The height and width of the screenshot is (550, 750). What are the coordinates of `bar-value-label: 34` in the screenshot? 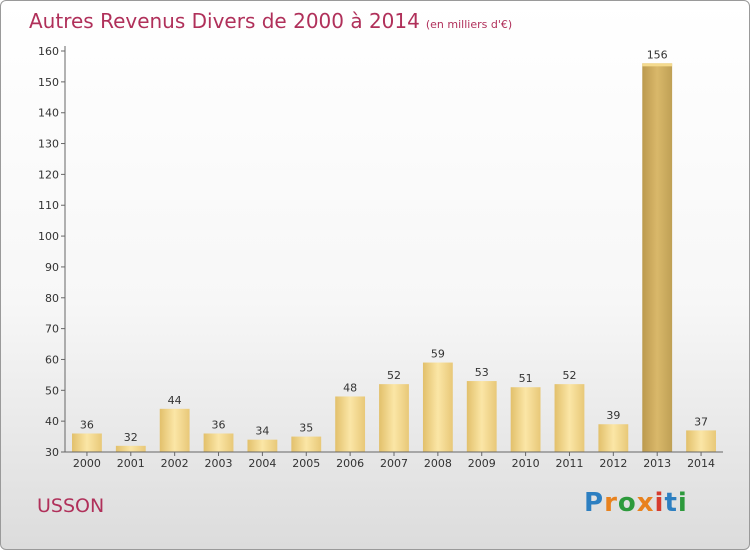 It's located at (262, 431).